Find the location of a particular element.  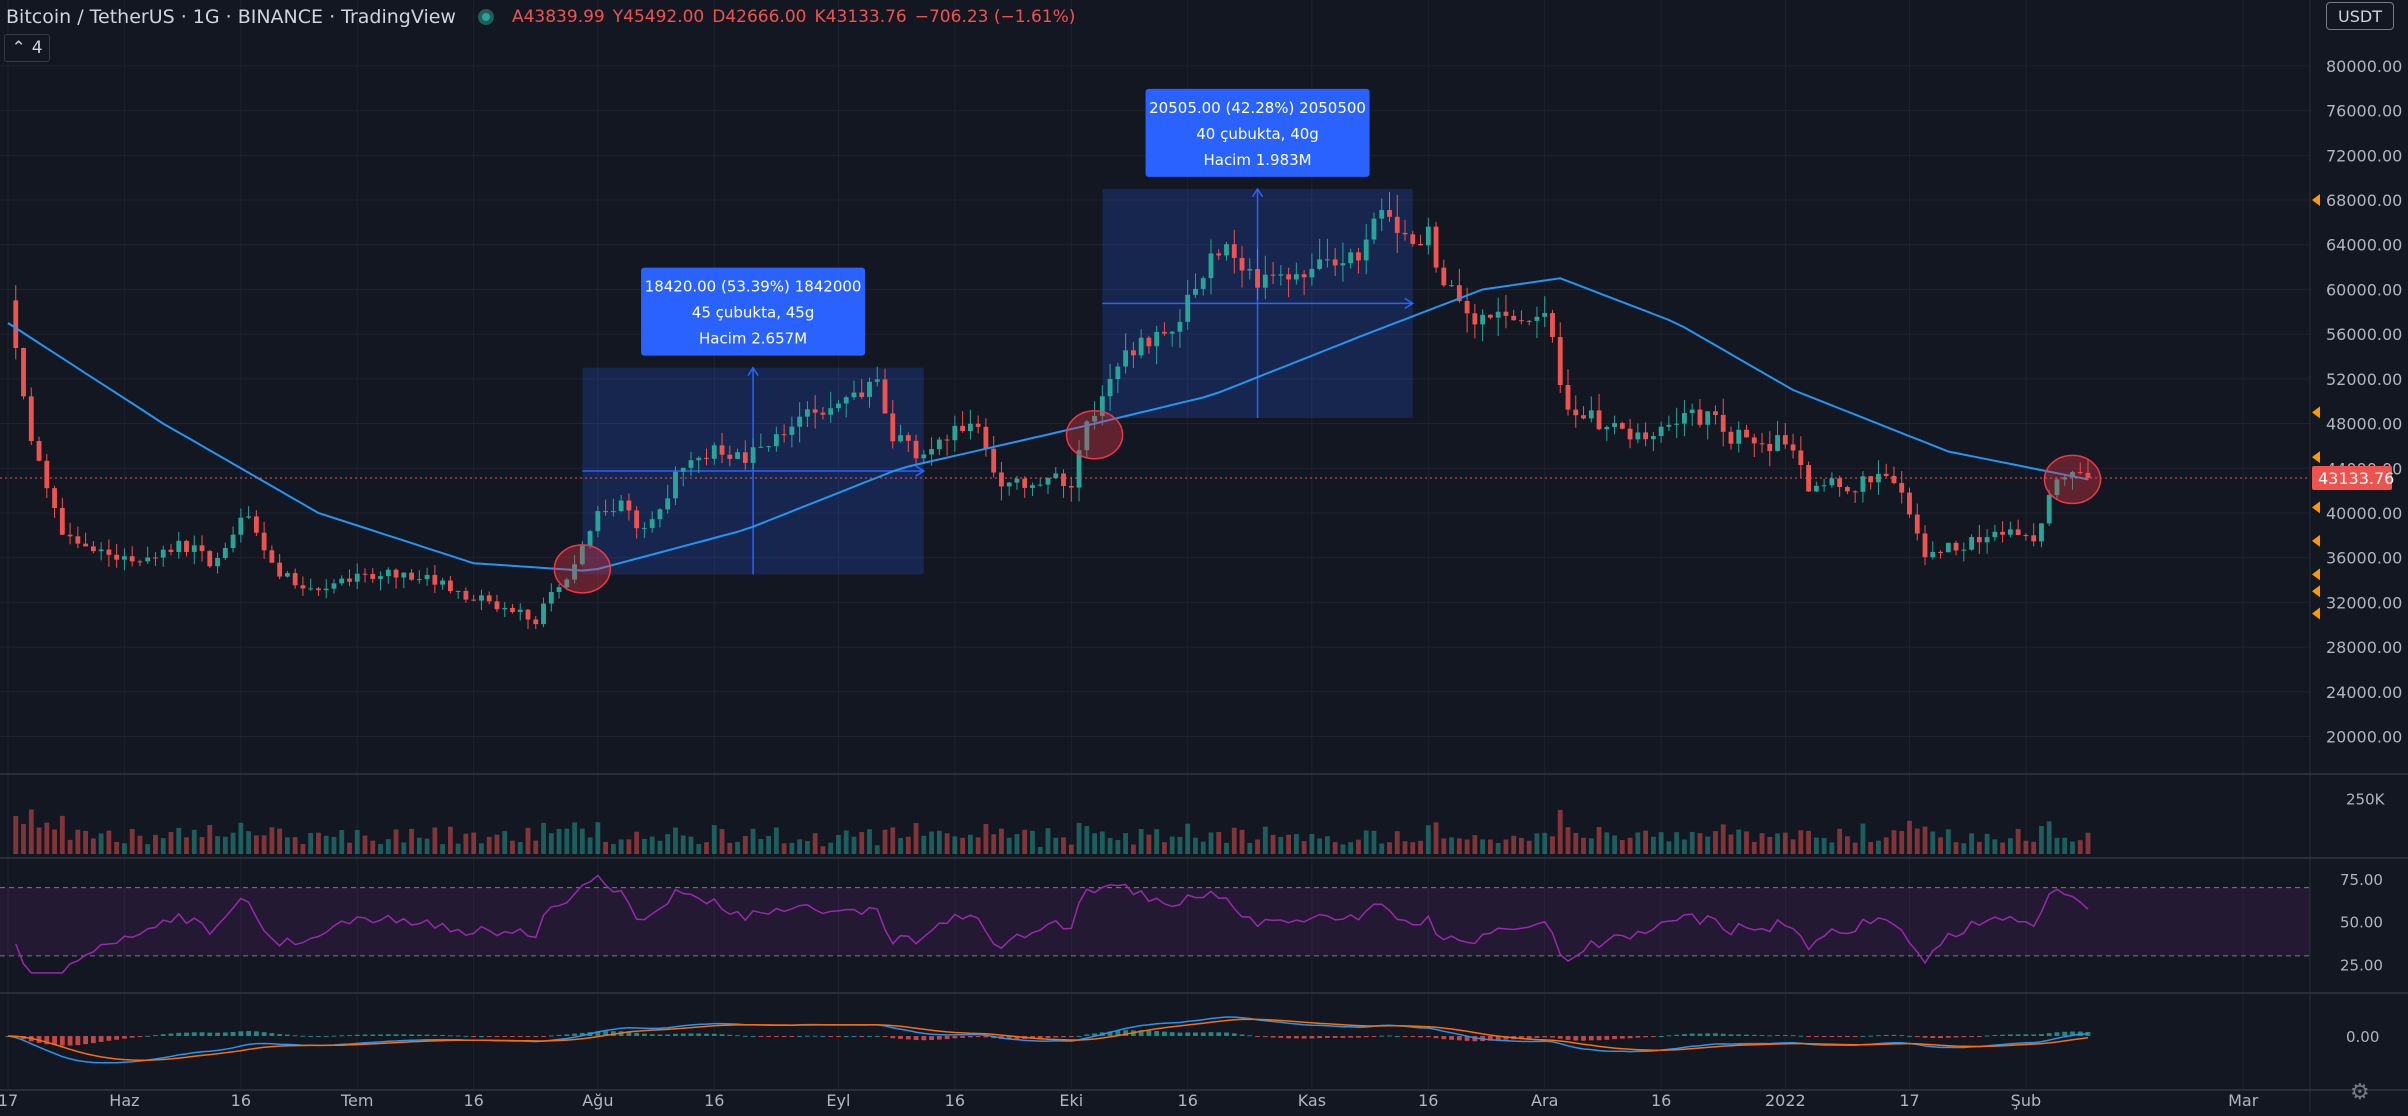

price-tick: 64000.00 is located at coordinates (2364, 245).